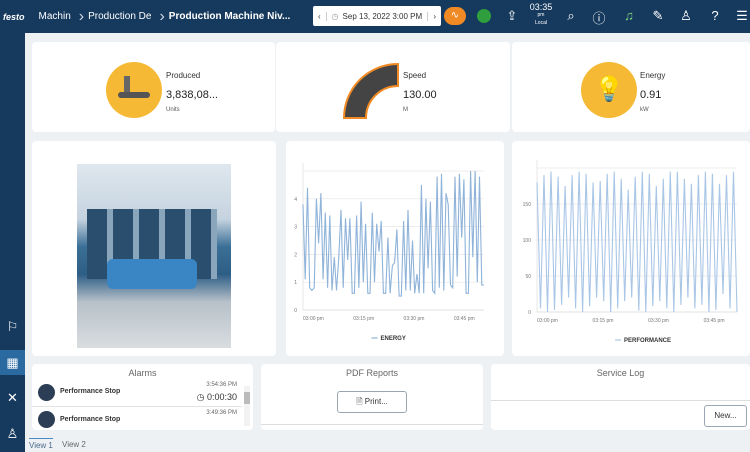  I want to click on edit-icon: ✎, so click(658, 15).